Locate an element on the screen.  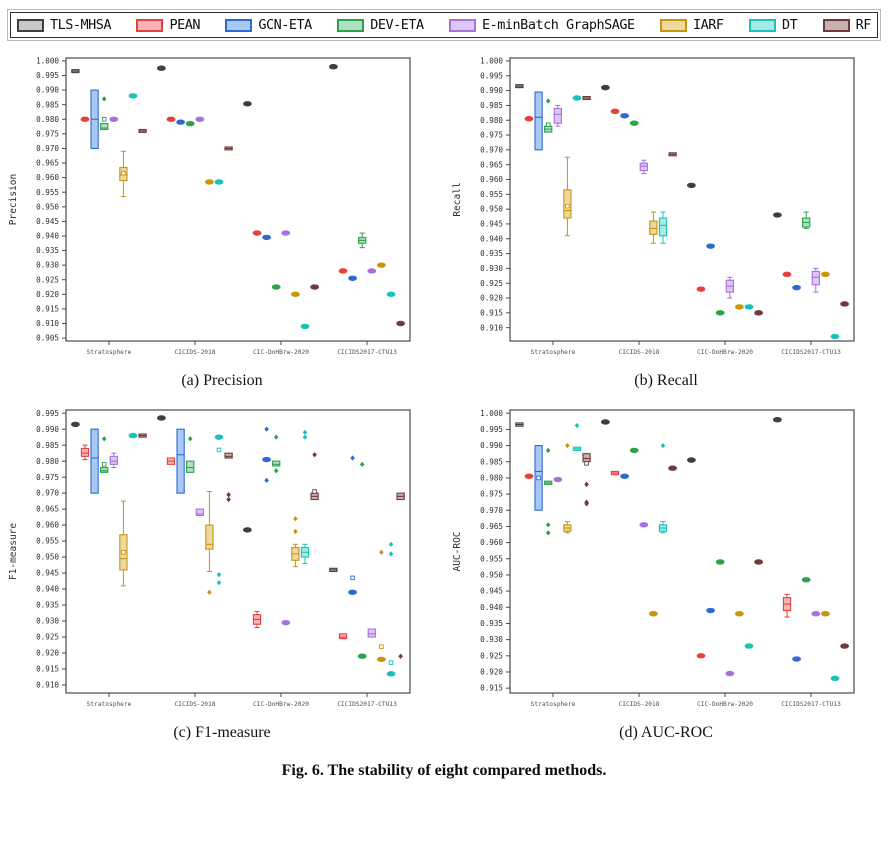
group-CICIDS2017-CTU13 is located at coordinates (367, 566).